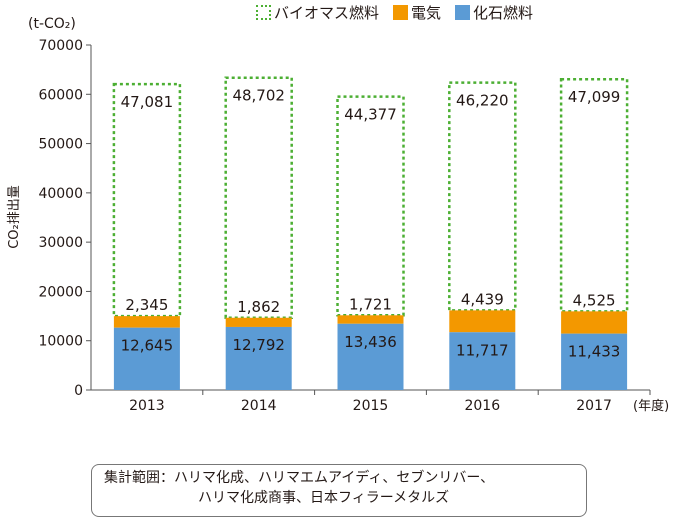 This screenshot has width=679, height=522. What do you see at coordinates (594, 406) in the screenshot?
I see `x-tick-label: 2017` at bounding box center [594, 406].